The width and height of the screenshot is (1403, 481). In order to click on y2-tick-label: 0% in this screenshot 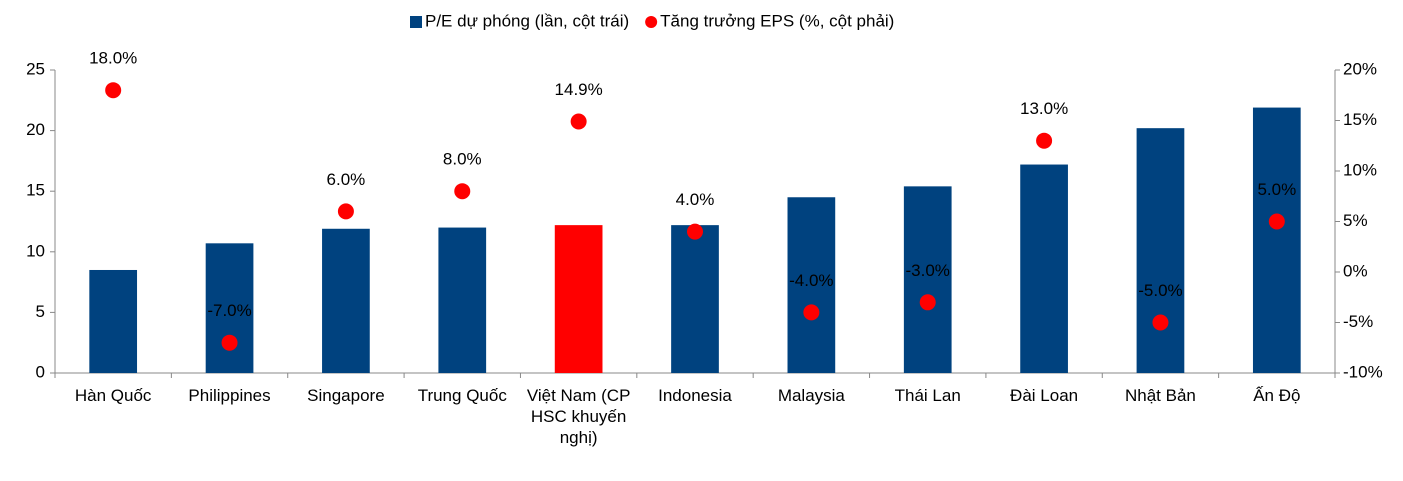, I will do `click(1355, 270)`.